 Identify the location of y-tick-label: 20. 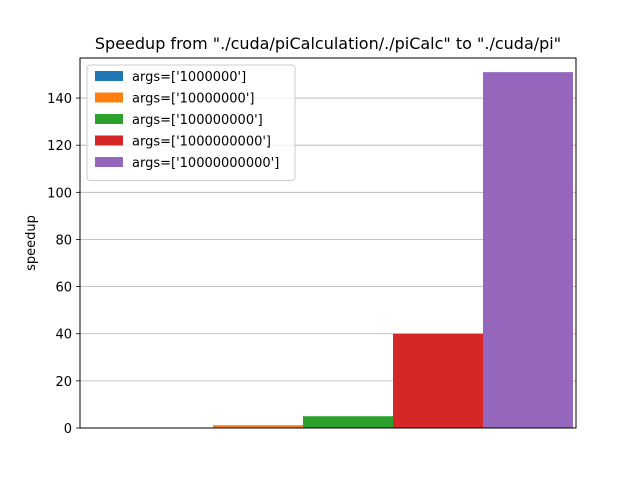
(63, 382).